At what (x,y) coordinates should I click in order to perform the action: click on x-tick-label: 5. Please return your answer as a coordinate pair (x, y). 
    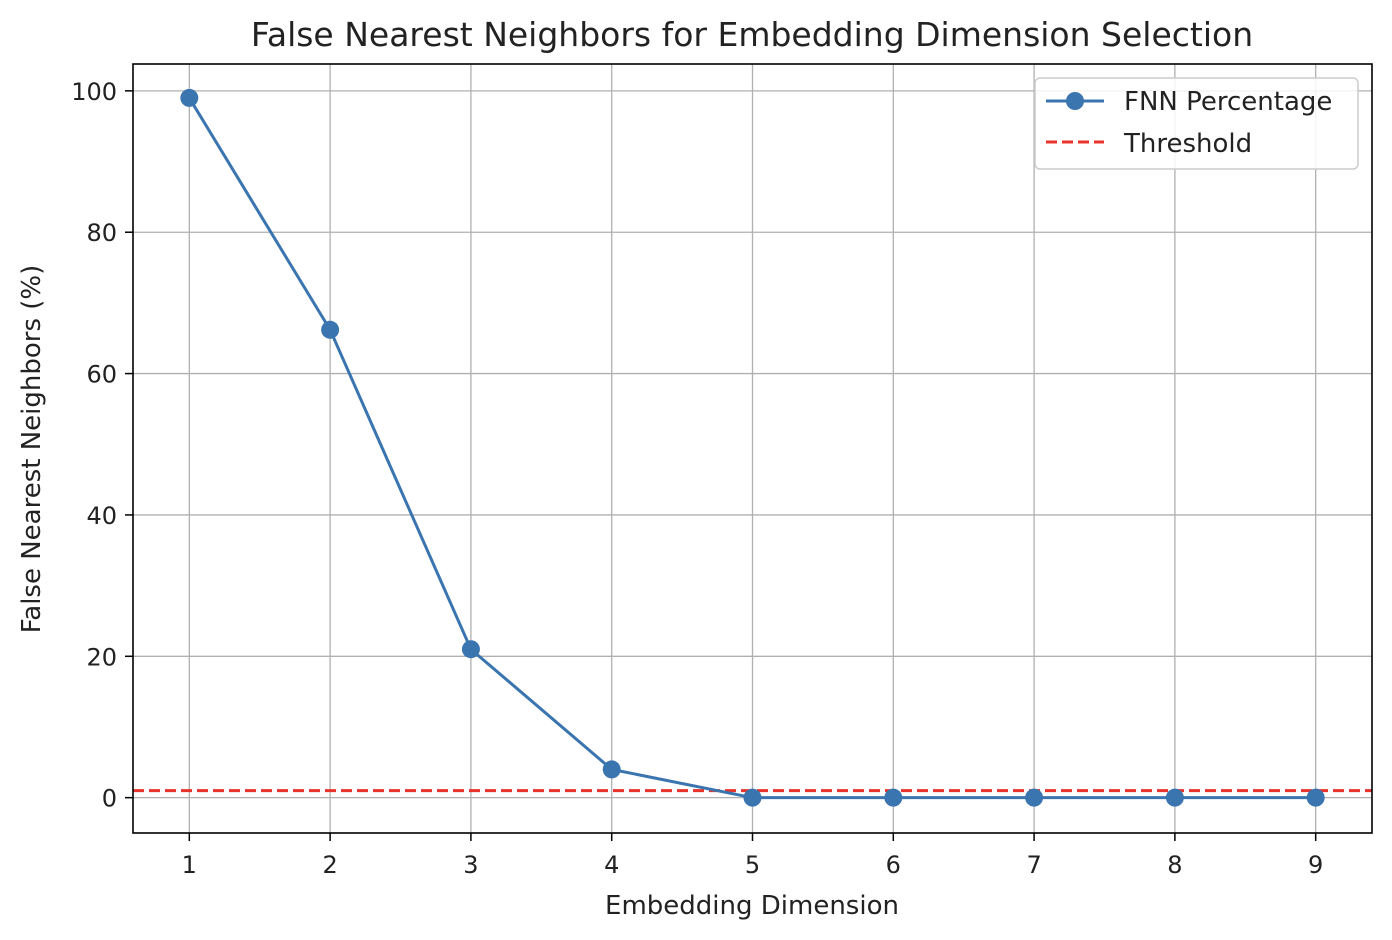
    Looking at the image, I should click on (752, 865).